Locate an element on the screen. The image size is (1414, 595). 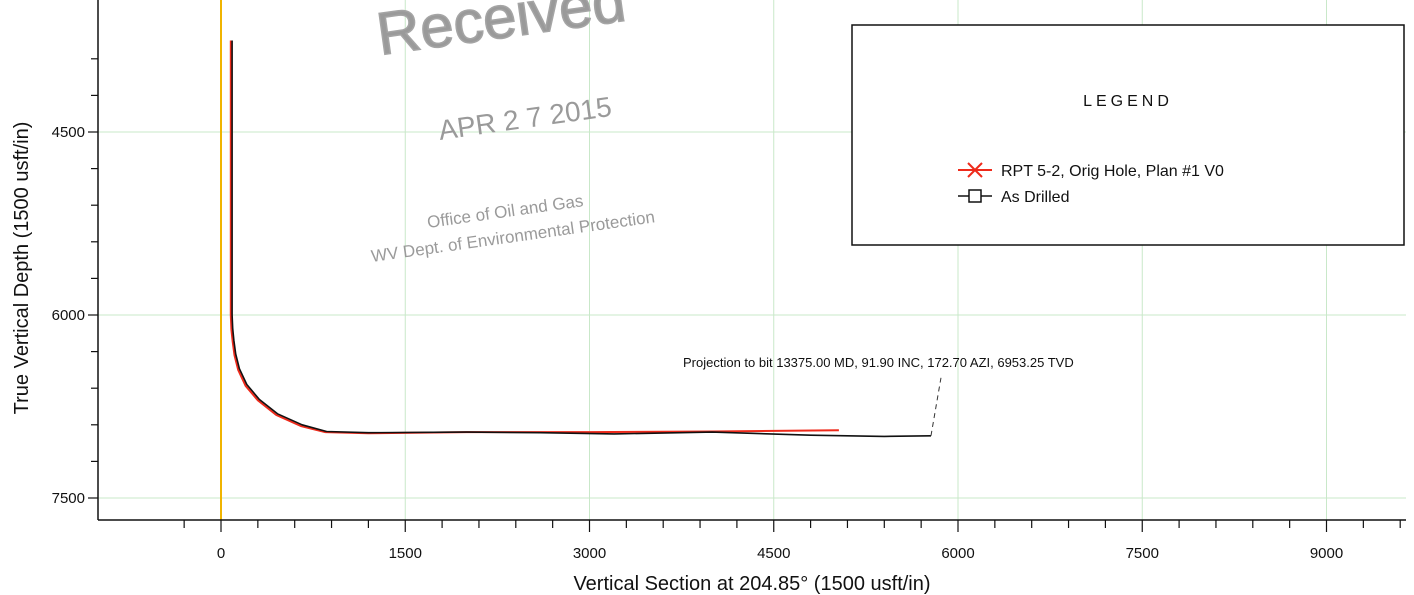
y-tick-label: 6000 is located at coordinates (68, 315).